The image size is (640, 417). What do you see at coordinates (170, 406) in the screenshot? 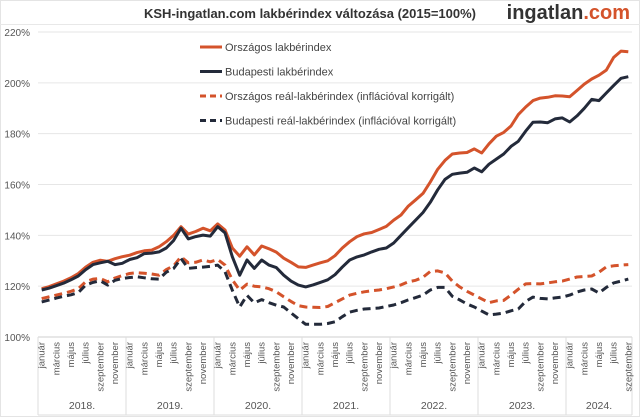
I see `x-group-label: 2019.` at bounding box center [170, 406].